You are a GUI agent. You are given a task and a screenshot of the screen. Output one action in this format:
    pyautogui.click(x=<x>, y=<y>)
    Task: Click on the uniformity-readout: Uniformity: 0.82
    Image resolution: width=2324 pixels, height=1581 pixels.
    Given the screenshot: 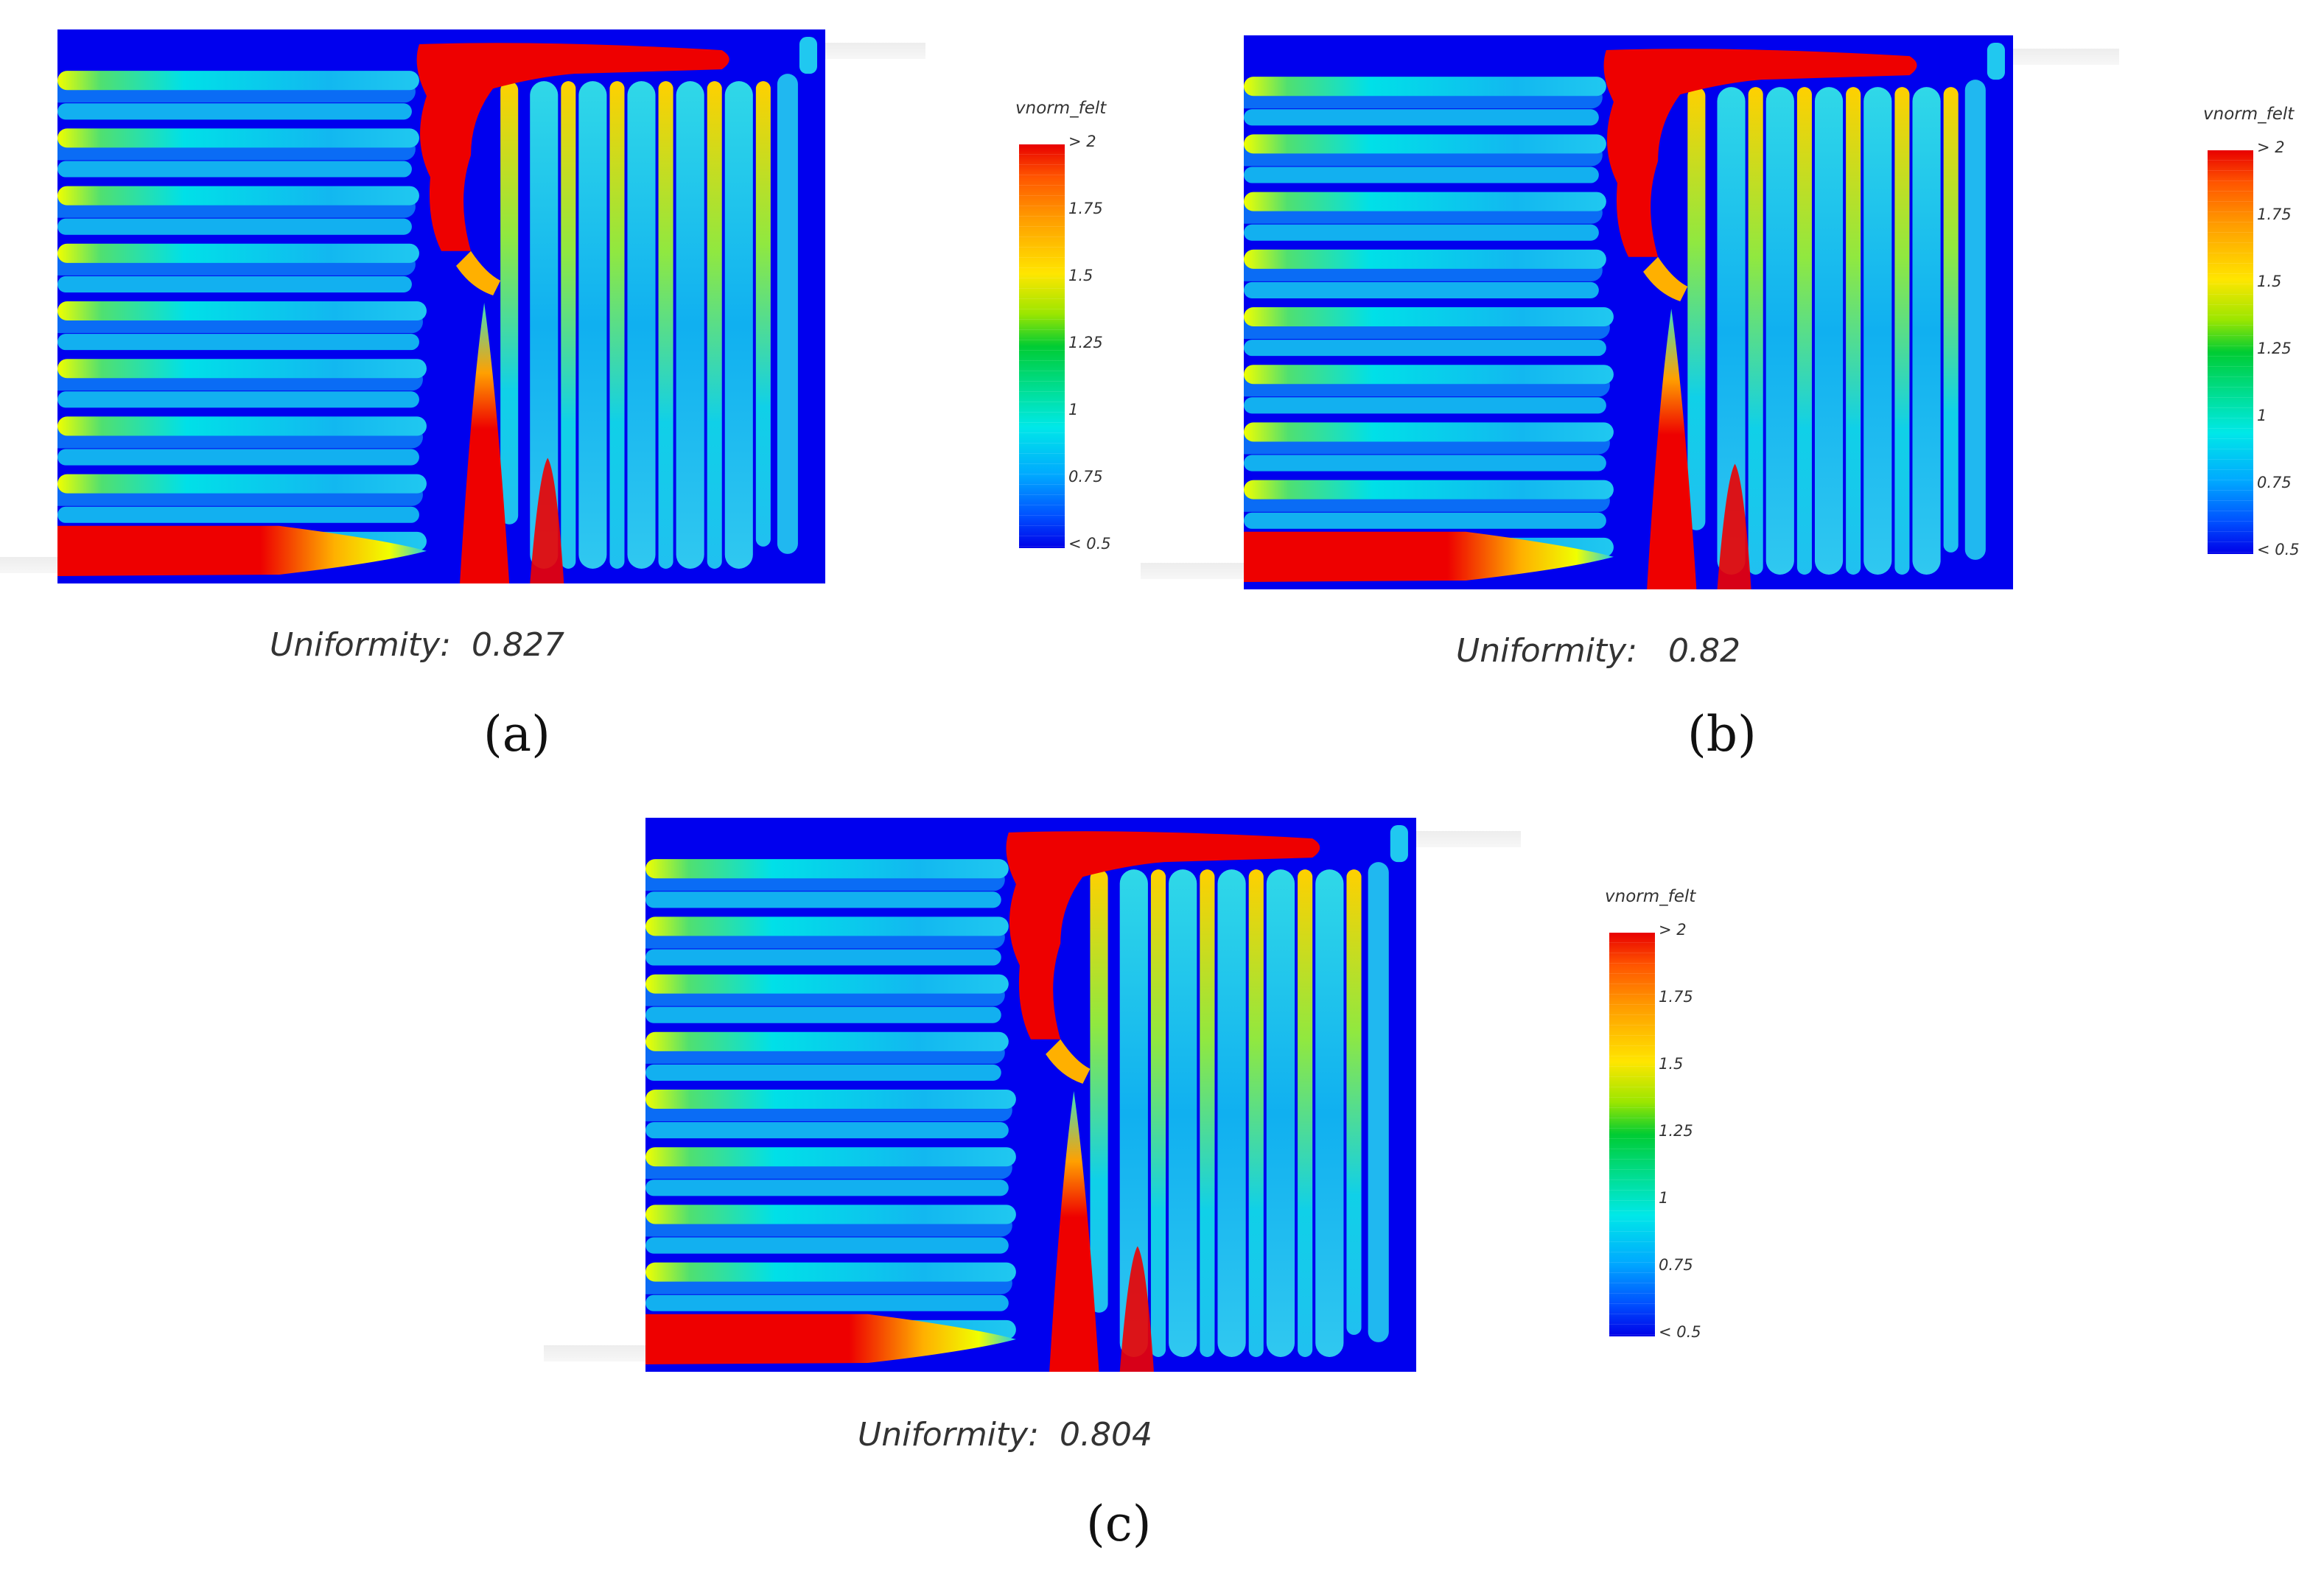 What is the action you would take?
    pyautogui.click(x=1598, y=651)
    